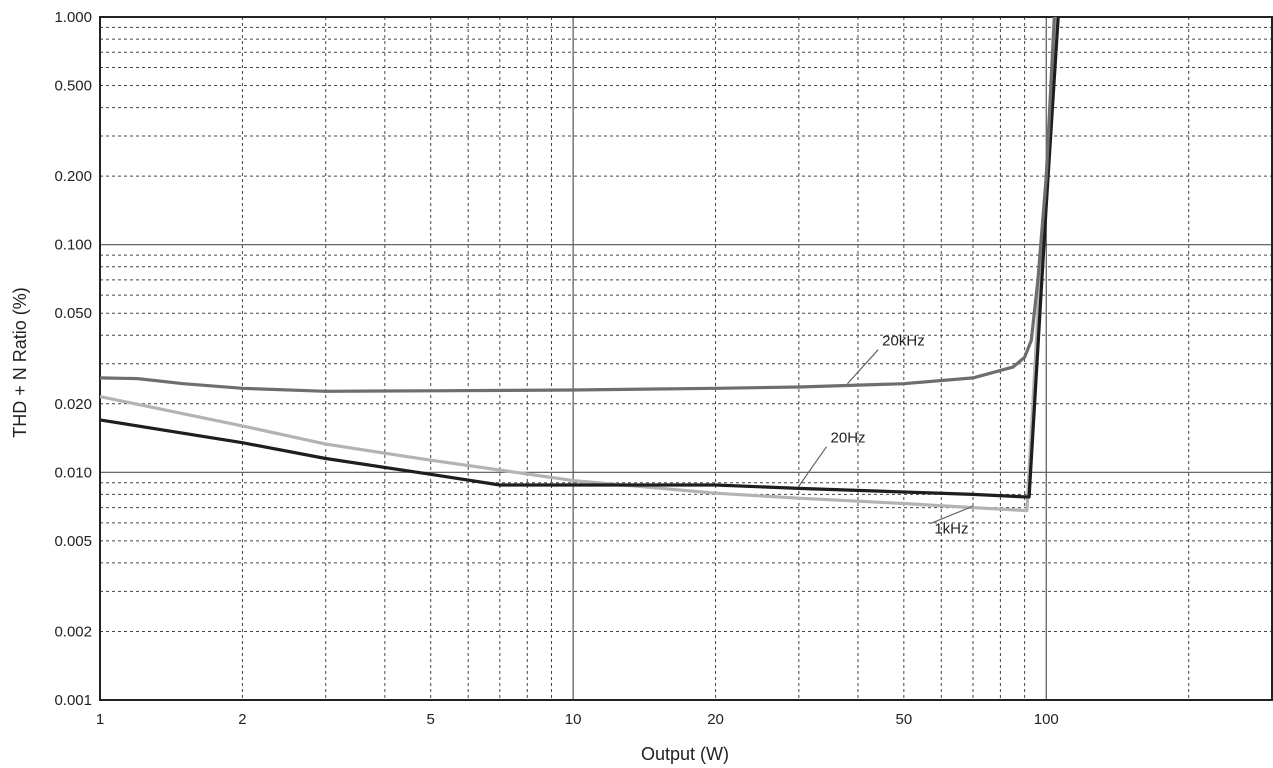 The image size is (1273, 768). Describe the element at coordinates (73, 541) in the screenshot. I see `y-tick-label: 0.005` at that location.